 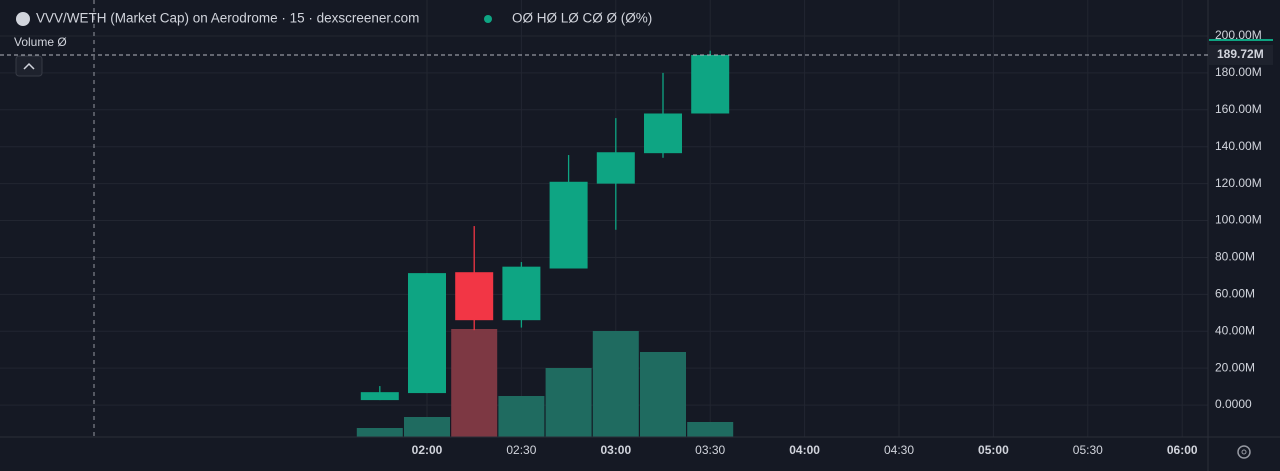 What do you see at coordinates (521, 450) in the screenshot?
I see `x-tick-label: 02:30` at bounding box center [521, 450].